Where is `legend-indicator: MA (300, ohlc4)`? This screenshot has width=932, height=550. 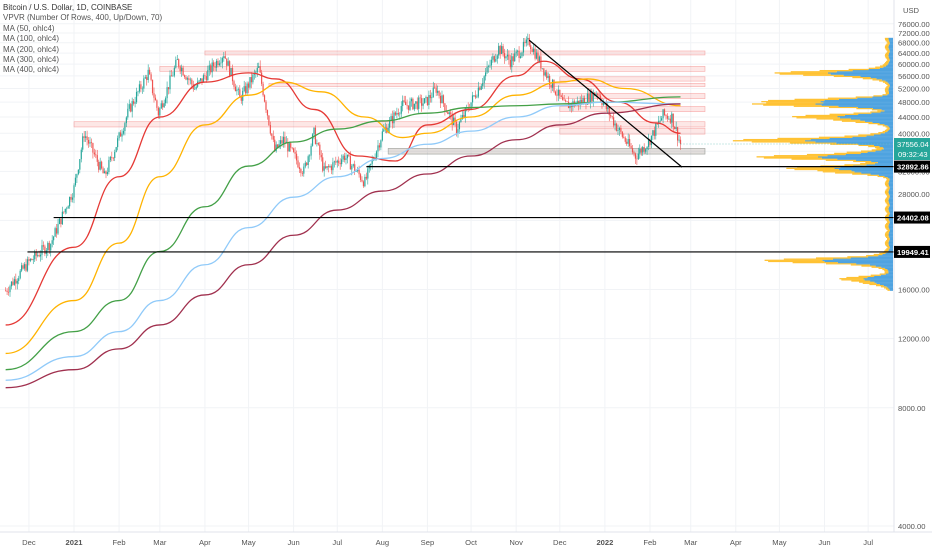
legend-indicator: MA (300, ohlc4) is located at coordinates (31, 60).